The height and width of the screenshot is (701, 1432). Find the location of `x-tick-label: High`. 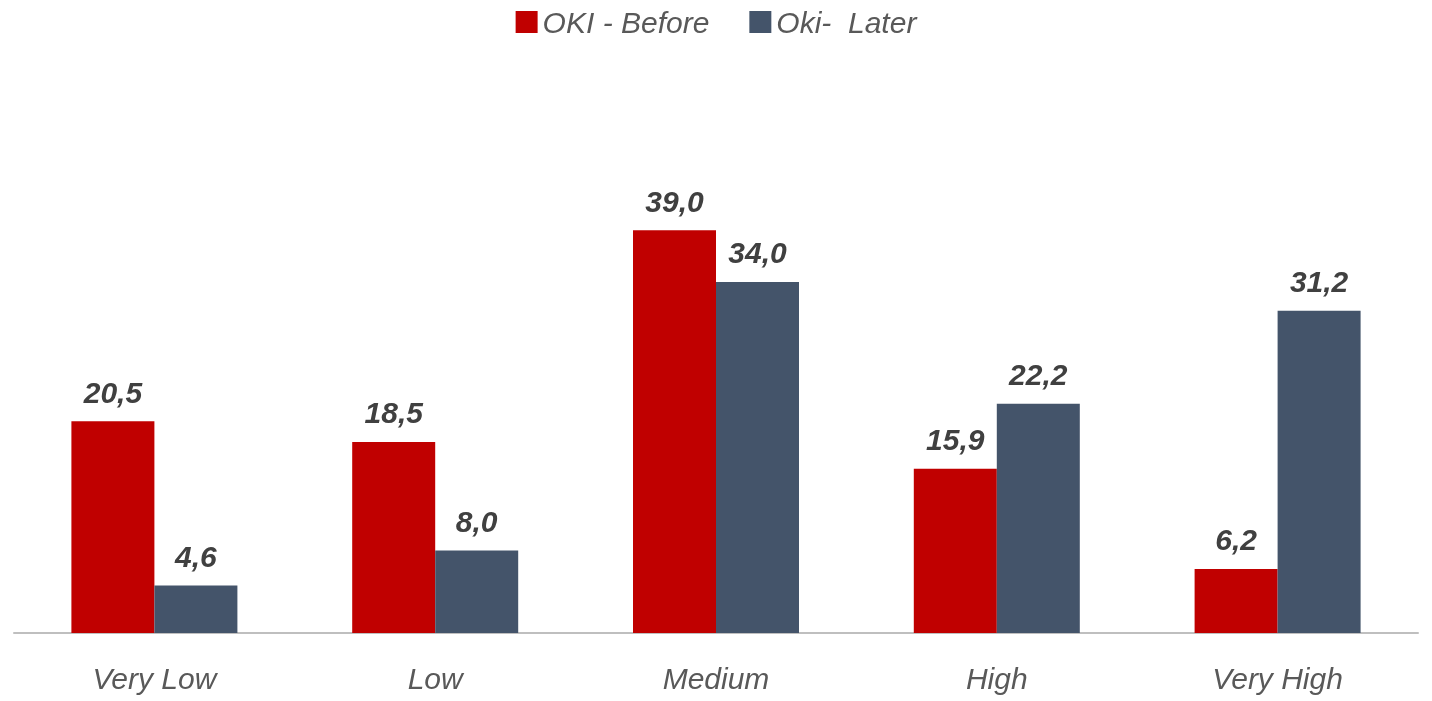

x-tick-label: High is located at coordinates (996, 678).